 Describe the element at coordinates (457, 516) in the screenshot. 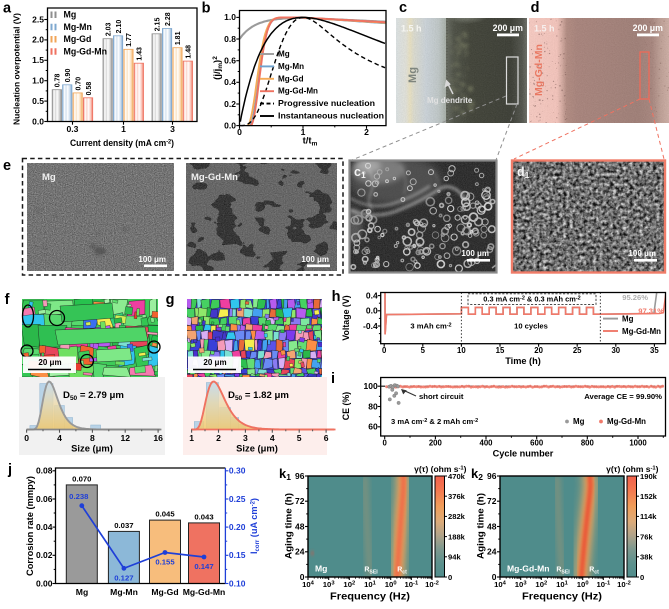

I see `svg-text: 282k` at that location.